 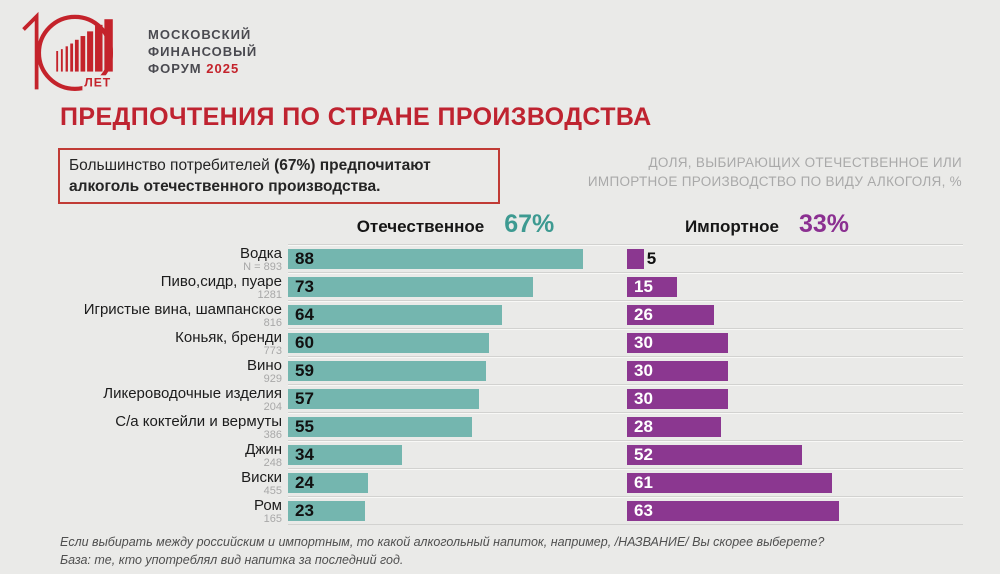 What do you see at coordinates (387, 371) in the screenshot?
I see `domestic-bar: 59` at bounding box center [387, 371].